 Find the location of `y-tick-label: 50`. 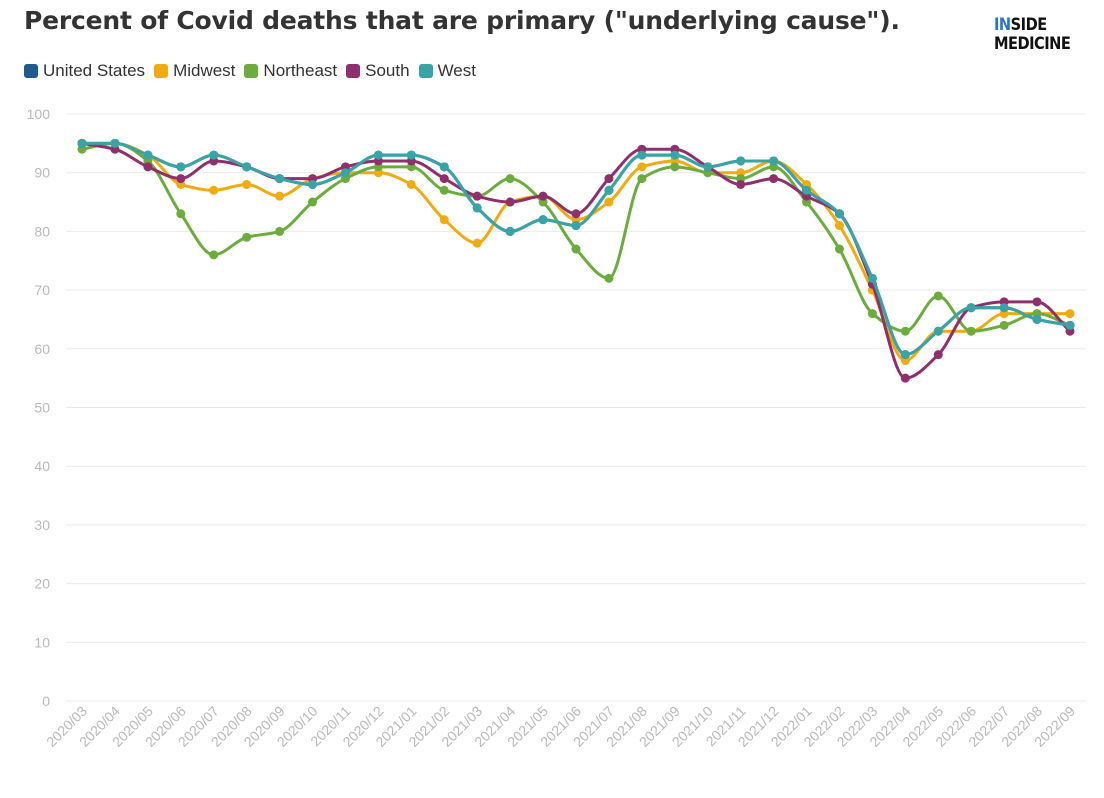

y-tick-label: 50 is located at coordinates (42, 408).